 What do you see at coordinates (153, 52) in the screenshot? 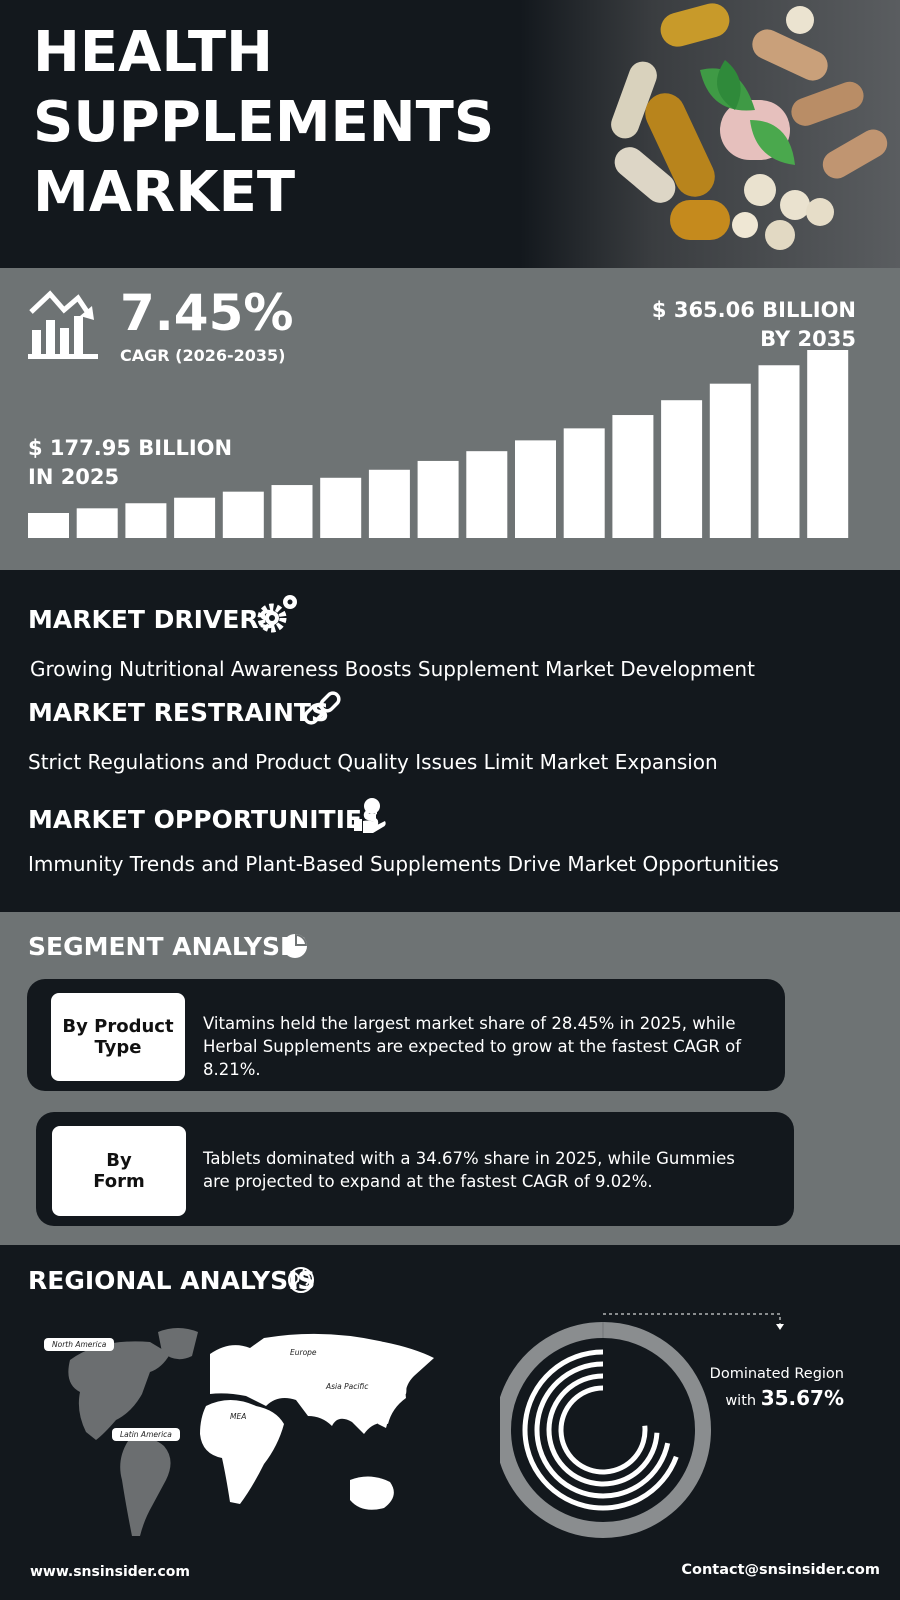
I see `title-line: HEALTH` at bounding box center [153, 52].